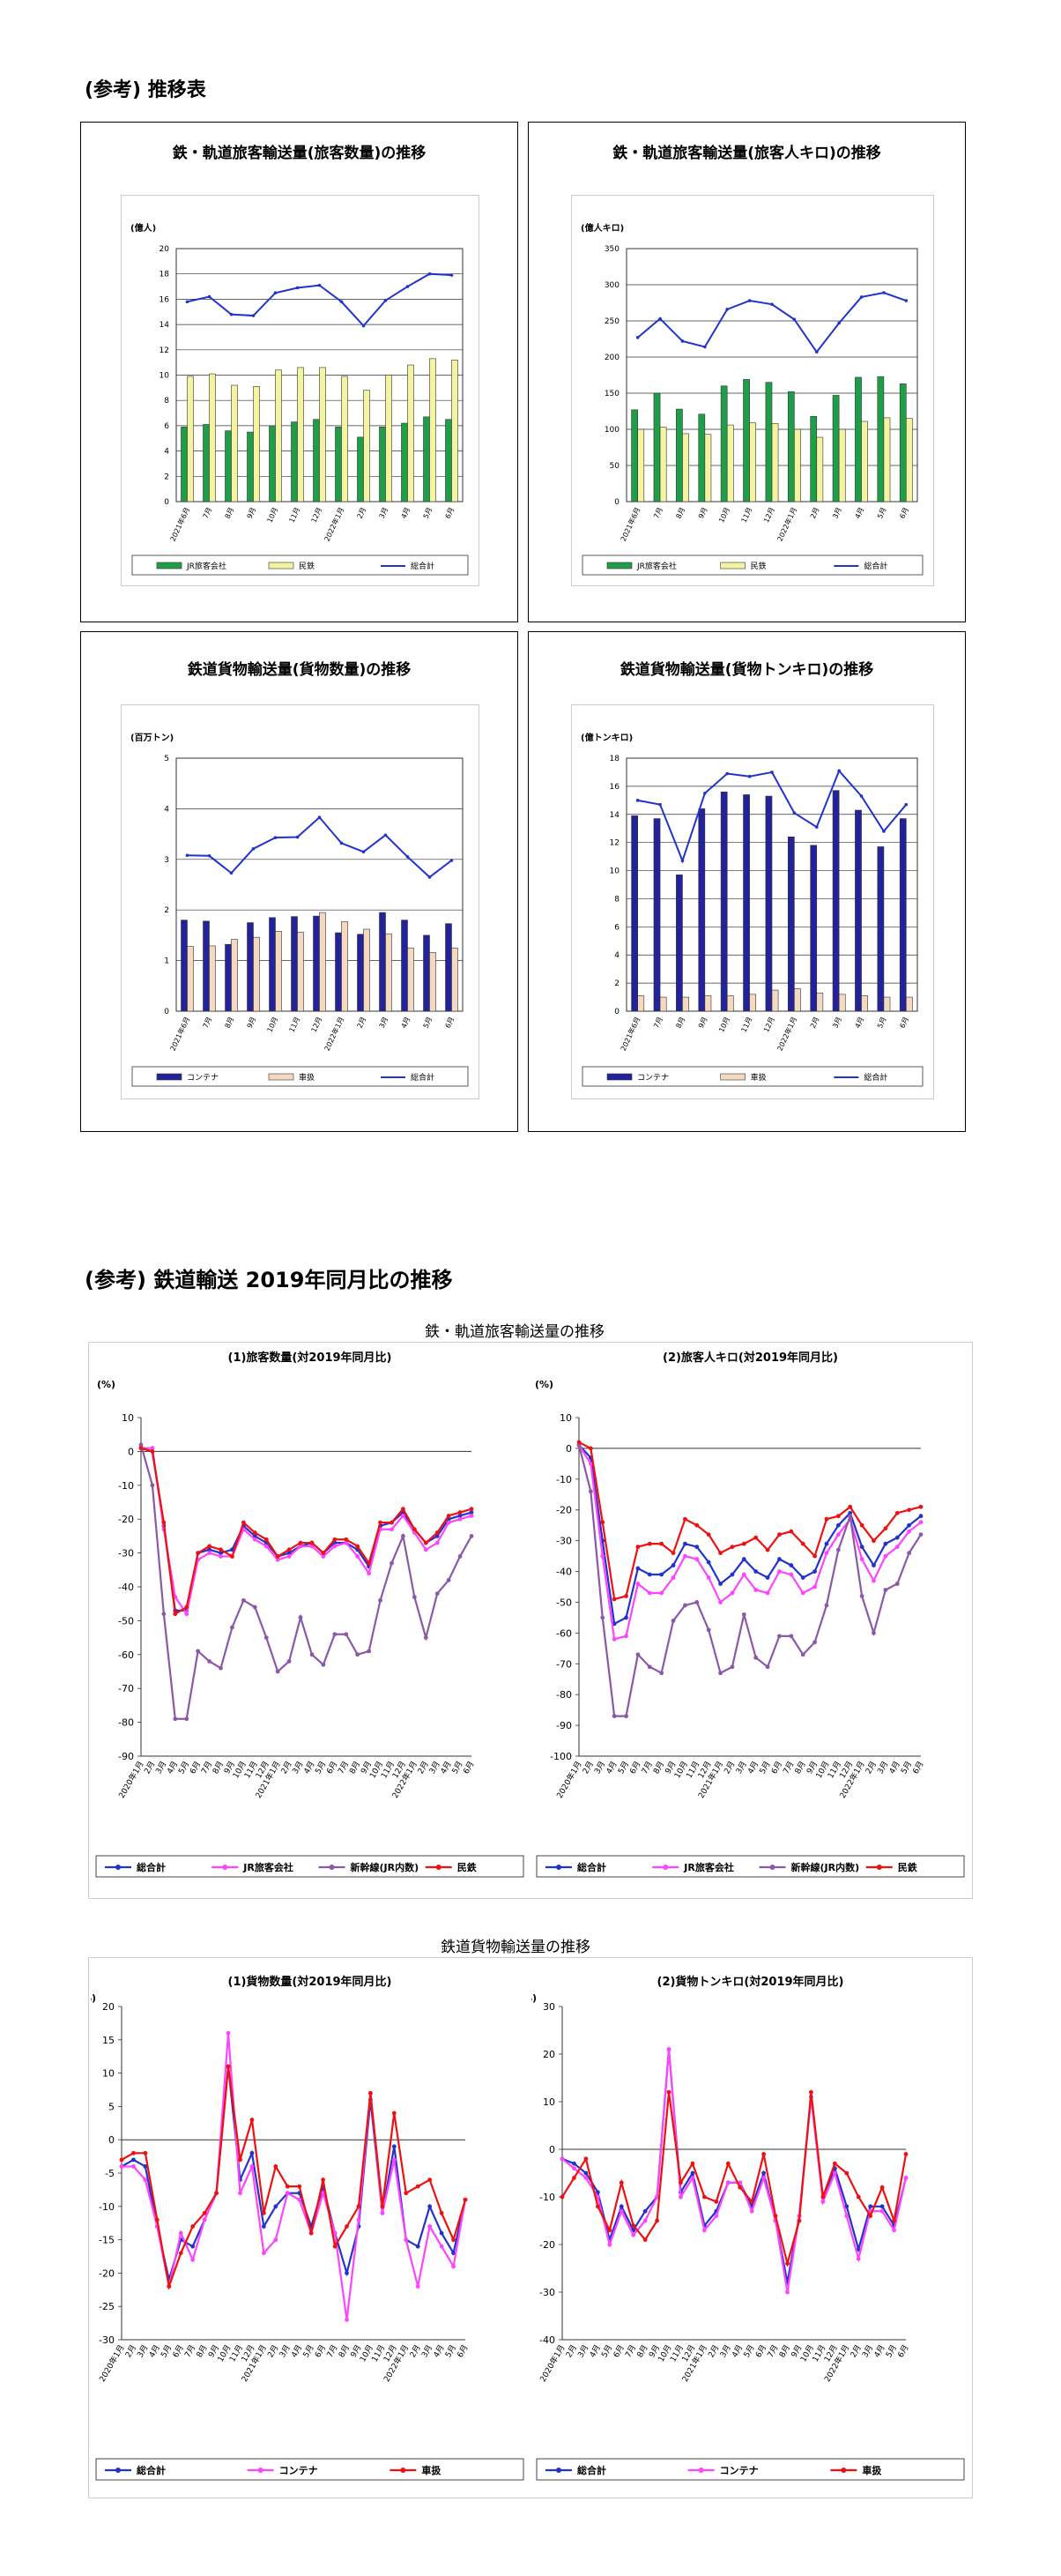 This screenshot has height=2576, width=1061. What do you see at coordinates (547, 2198) in the screenshot?
I see `y-tick-label: -10` at bounding box center [547, 2198].